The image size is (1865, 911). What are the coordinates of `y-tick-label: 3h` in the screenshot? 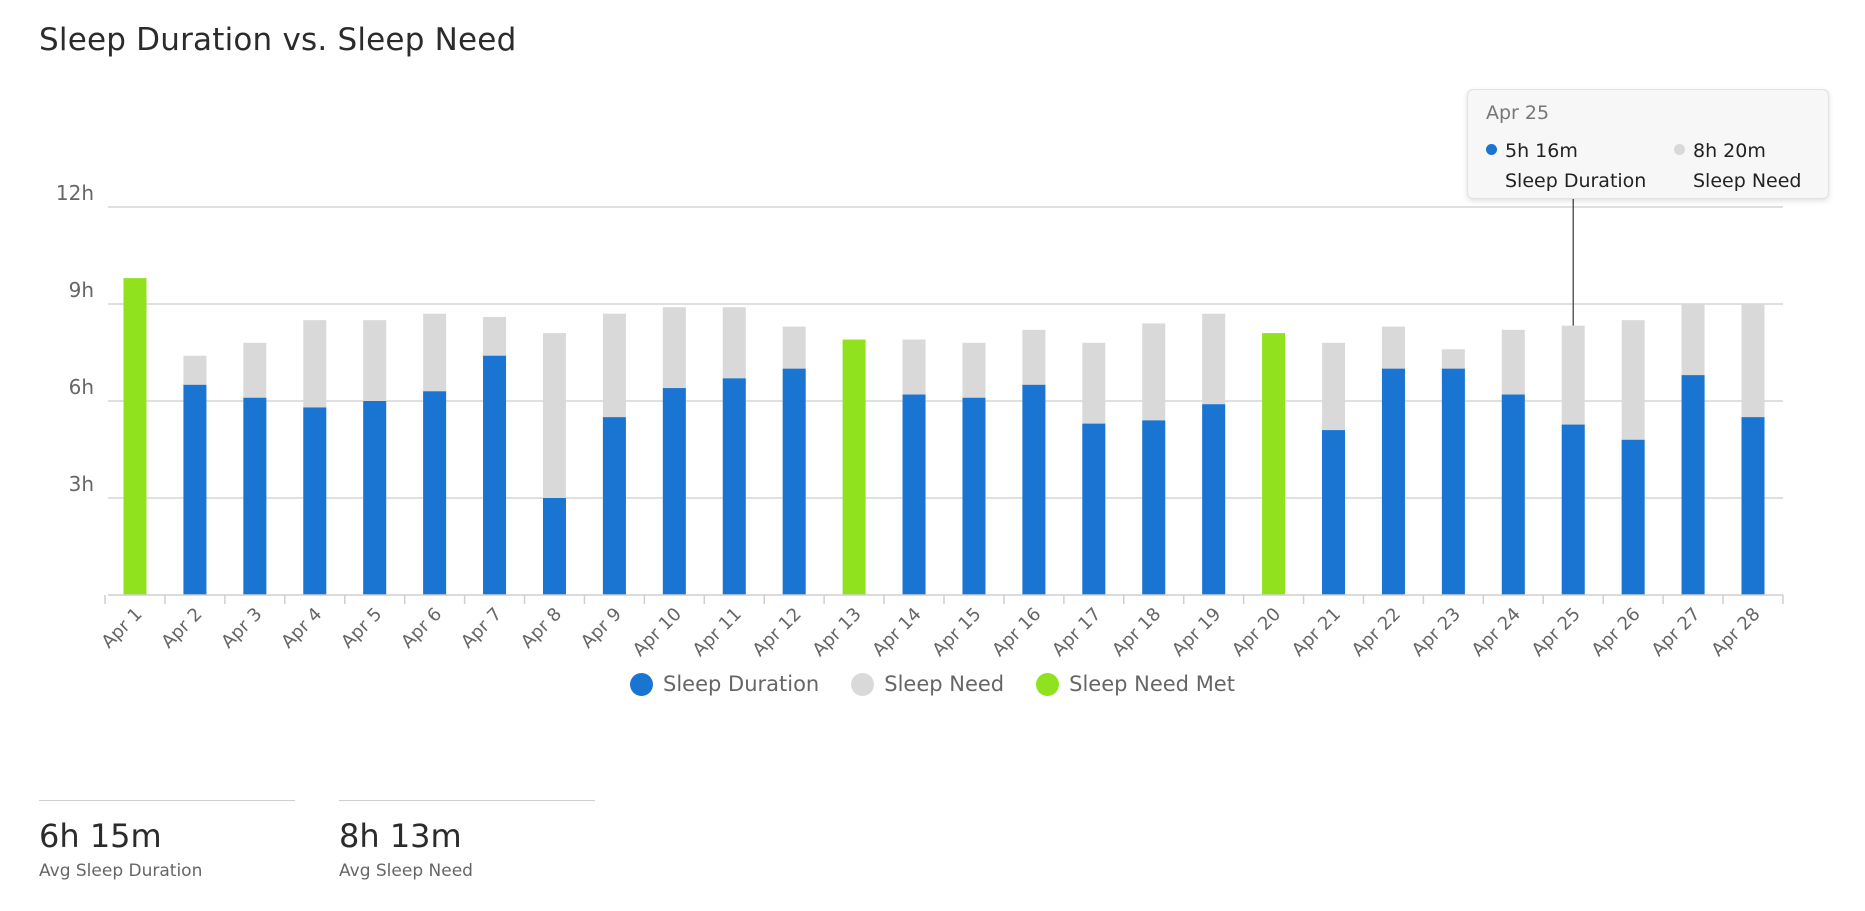 It's located at (81, 484).